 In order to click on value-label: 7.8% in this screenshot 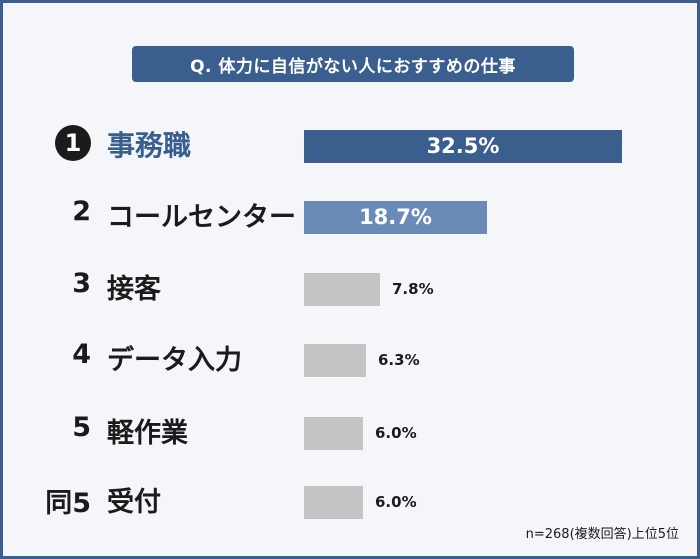, I will do `click(413, 289)`.